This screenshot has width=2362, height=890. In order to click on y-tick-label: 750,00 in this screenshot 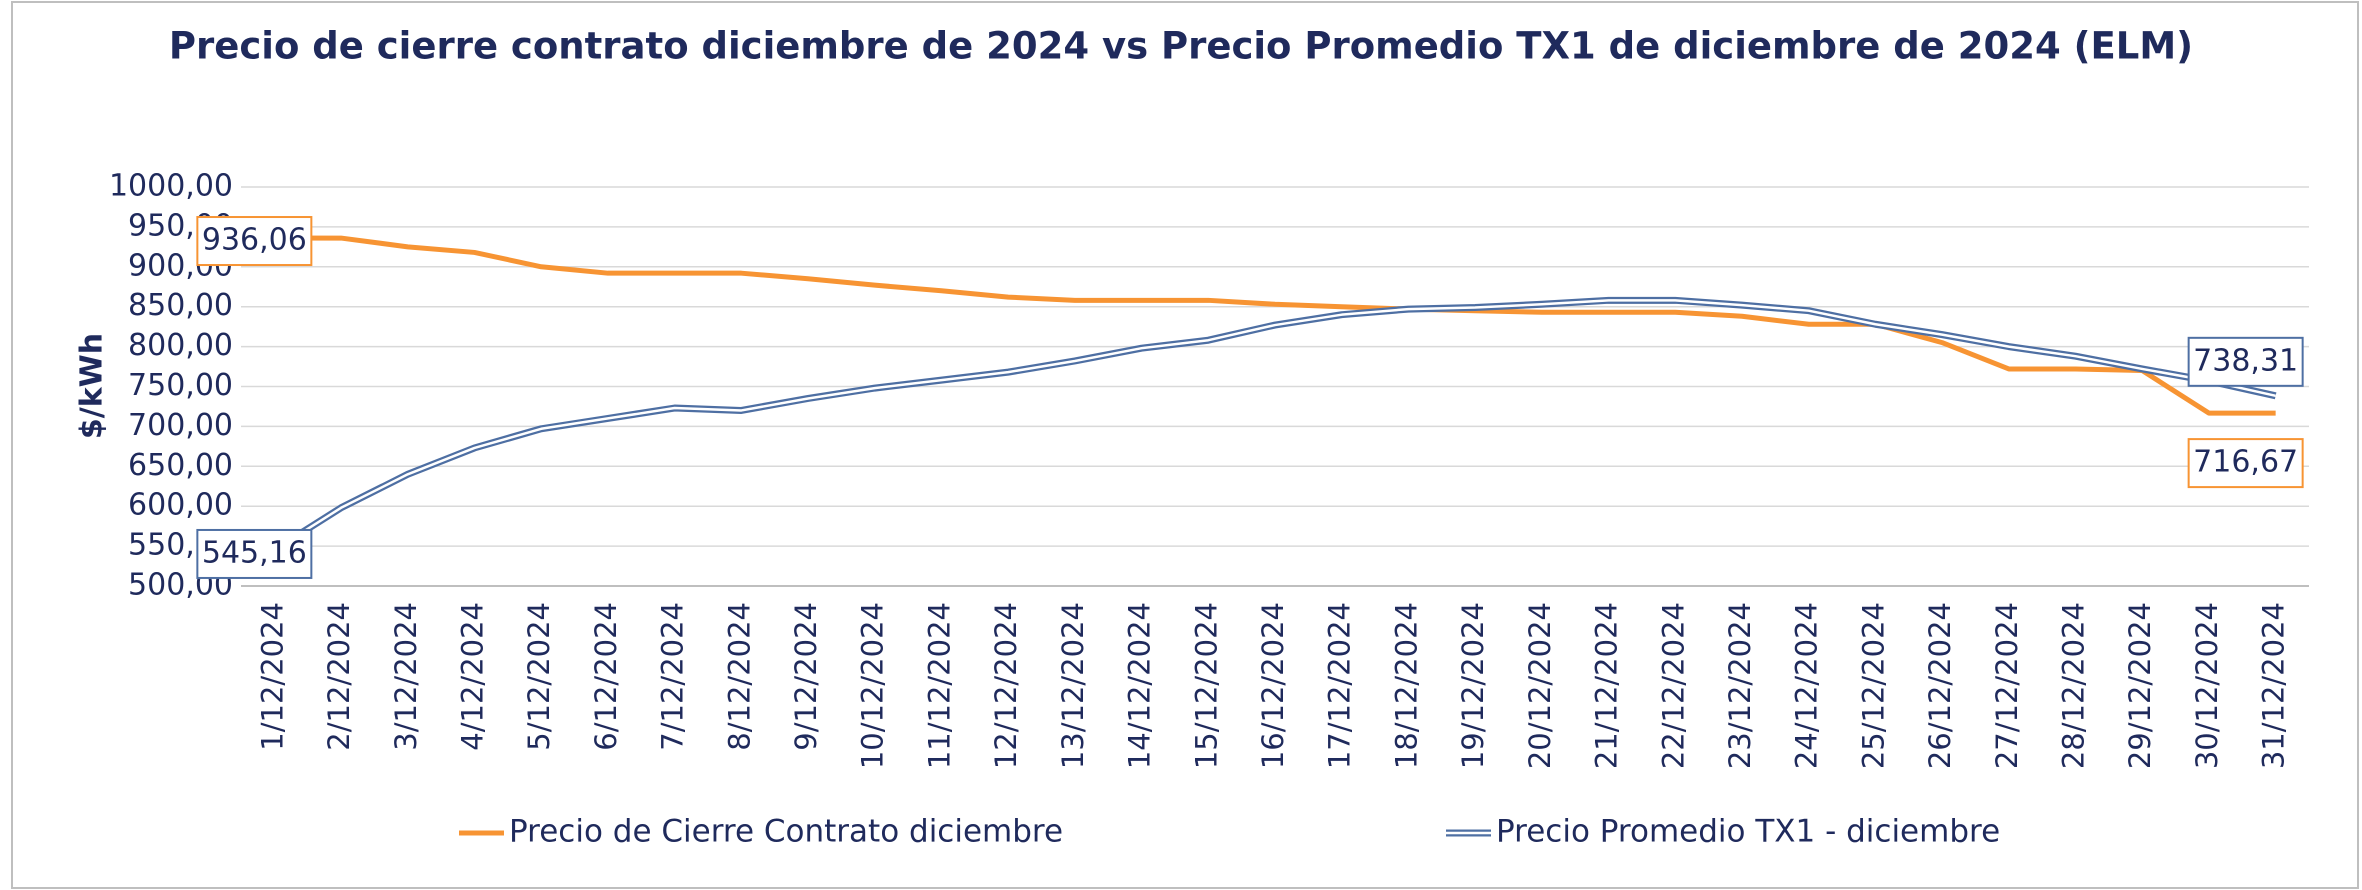, I will do `click(180, 385)`.